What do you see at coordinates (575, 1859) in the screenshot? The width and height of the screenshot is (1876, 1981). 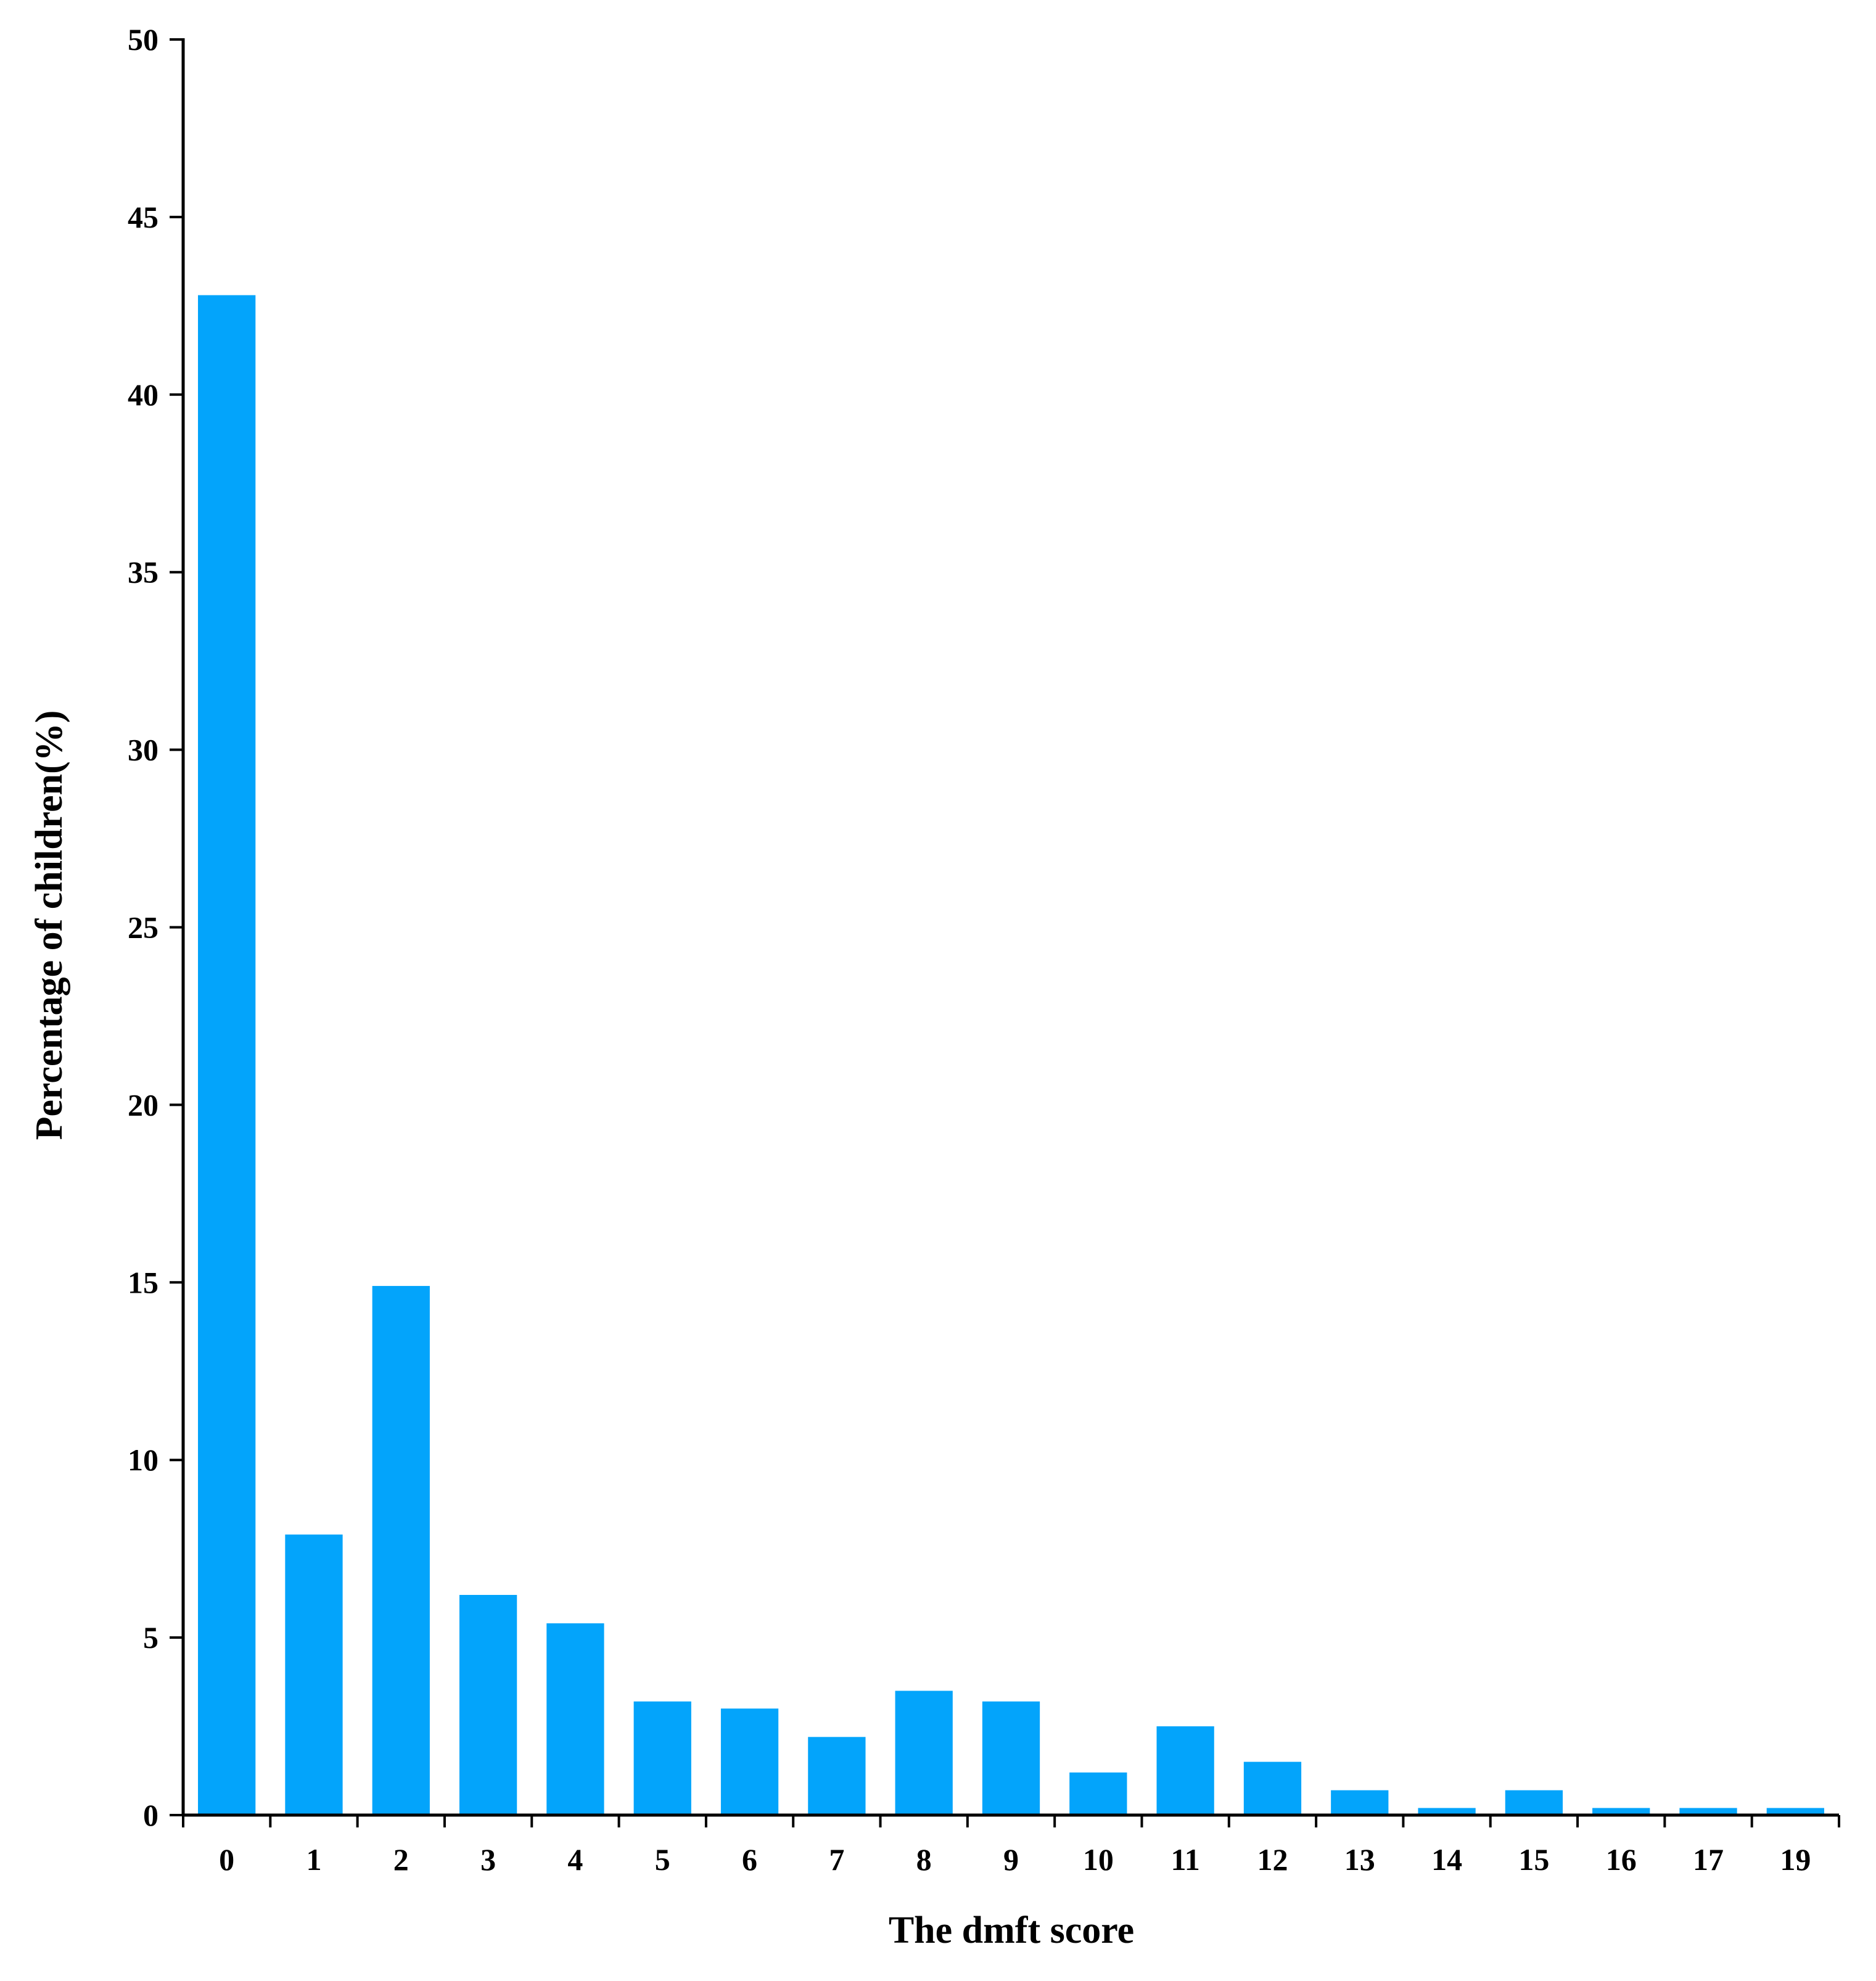 I see `x-tick-label-4: 4` at bounding box center [575, 1859].